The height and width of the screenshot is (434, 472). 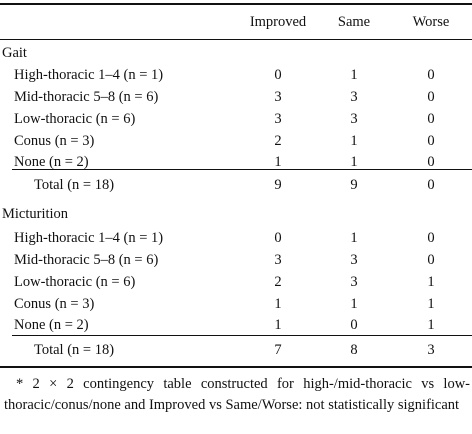 What do you see at coordinates (236, 119) in the screenshot?
I see `table-row: Low-thoracic (n = 6) 3 3 0` at bounding box center [236, 119].